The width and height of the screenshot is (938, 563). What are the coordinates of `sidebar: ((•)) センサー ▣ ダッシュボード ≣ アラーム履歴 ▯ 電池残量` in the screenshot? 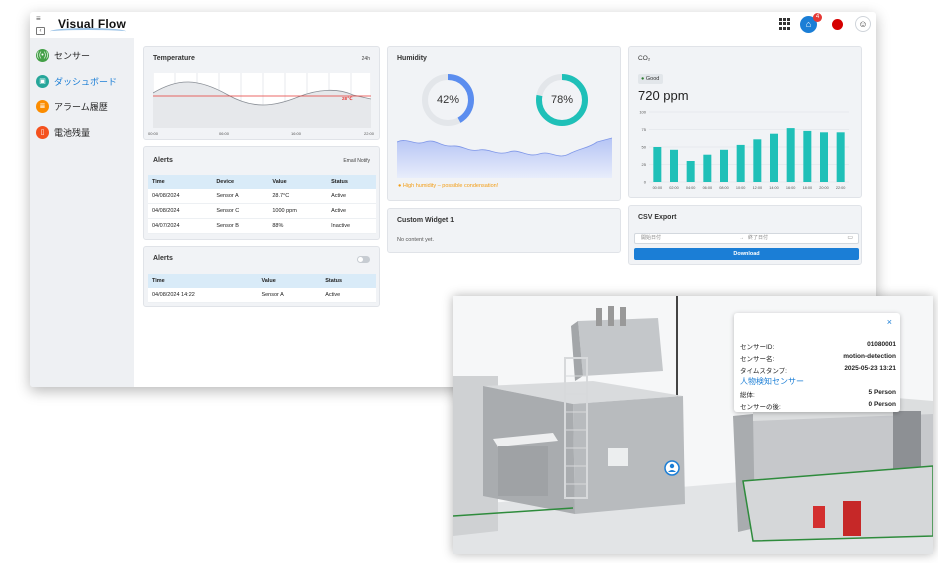 It's located at (82, 212).